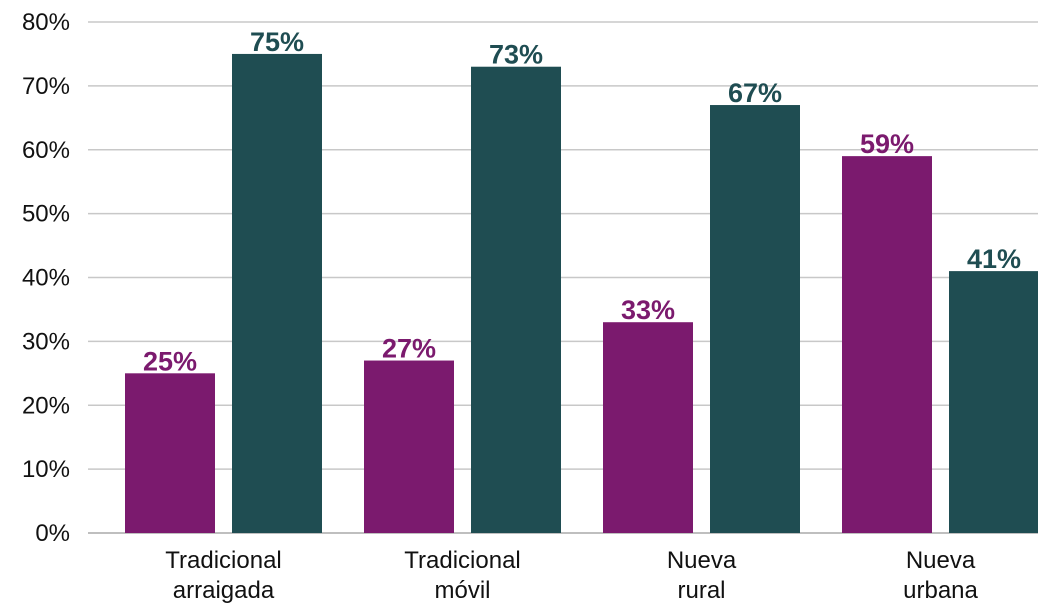 This screenshot has width=1038, height=604. I want to click on data-label: 41%, so click(994, 259).